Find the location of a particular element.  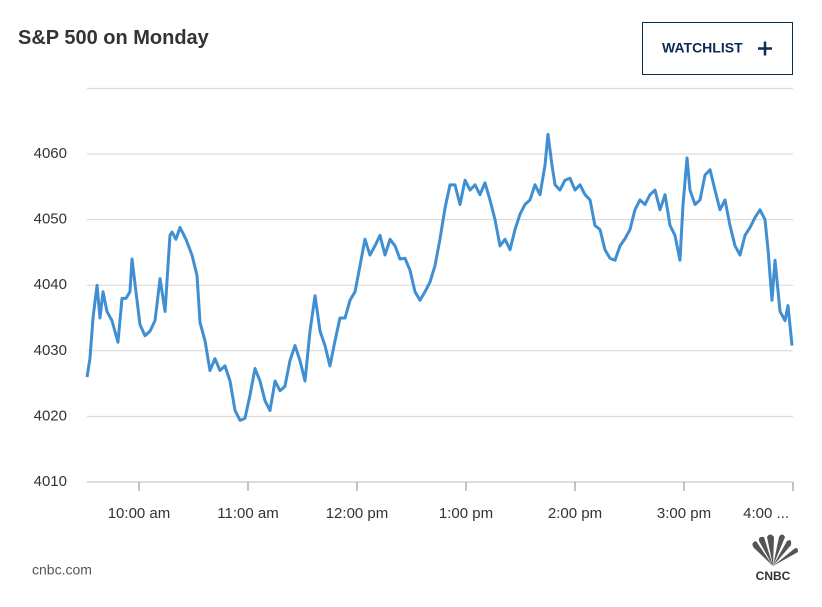

y-tick-label: 4020 is located at coordinates (50, 415).